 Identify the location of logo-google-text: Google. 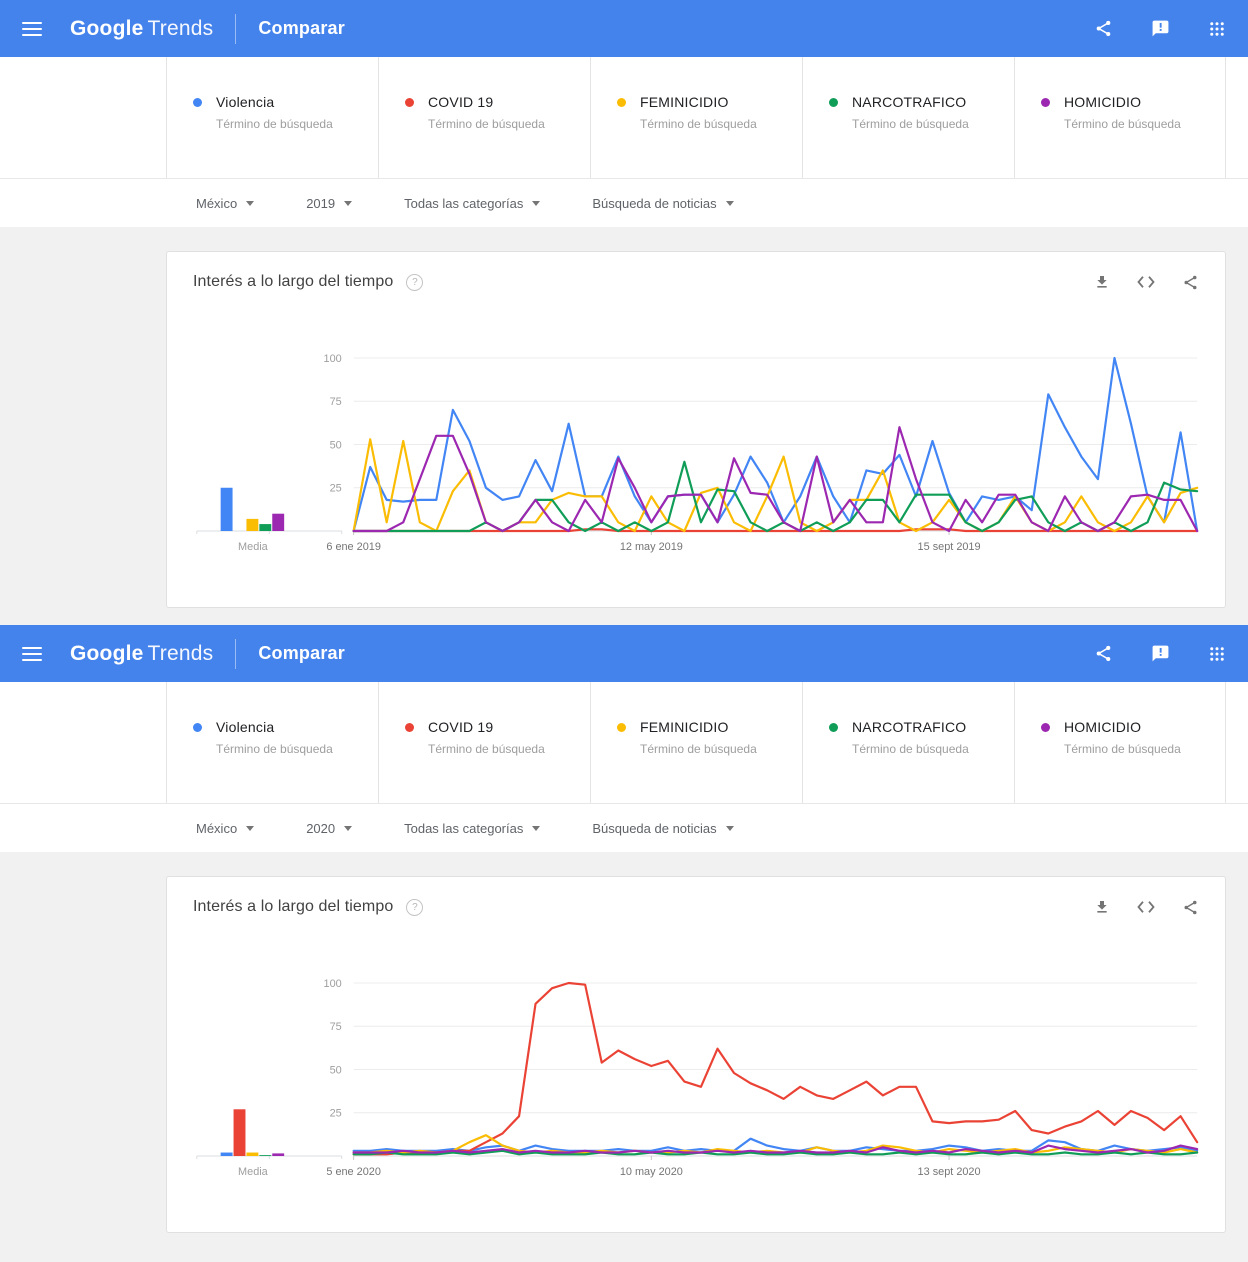
(107, 28).